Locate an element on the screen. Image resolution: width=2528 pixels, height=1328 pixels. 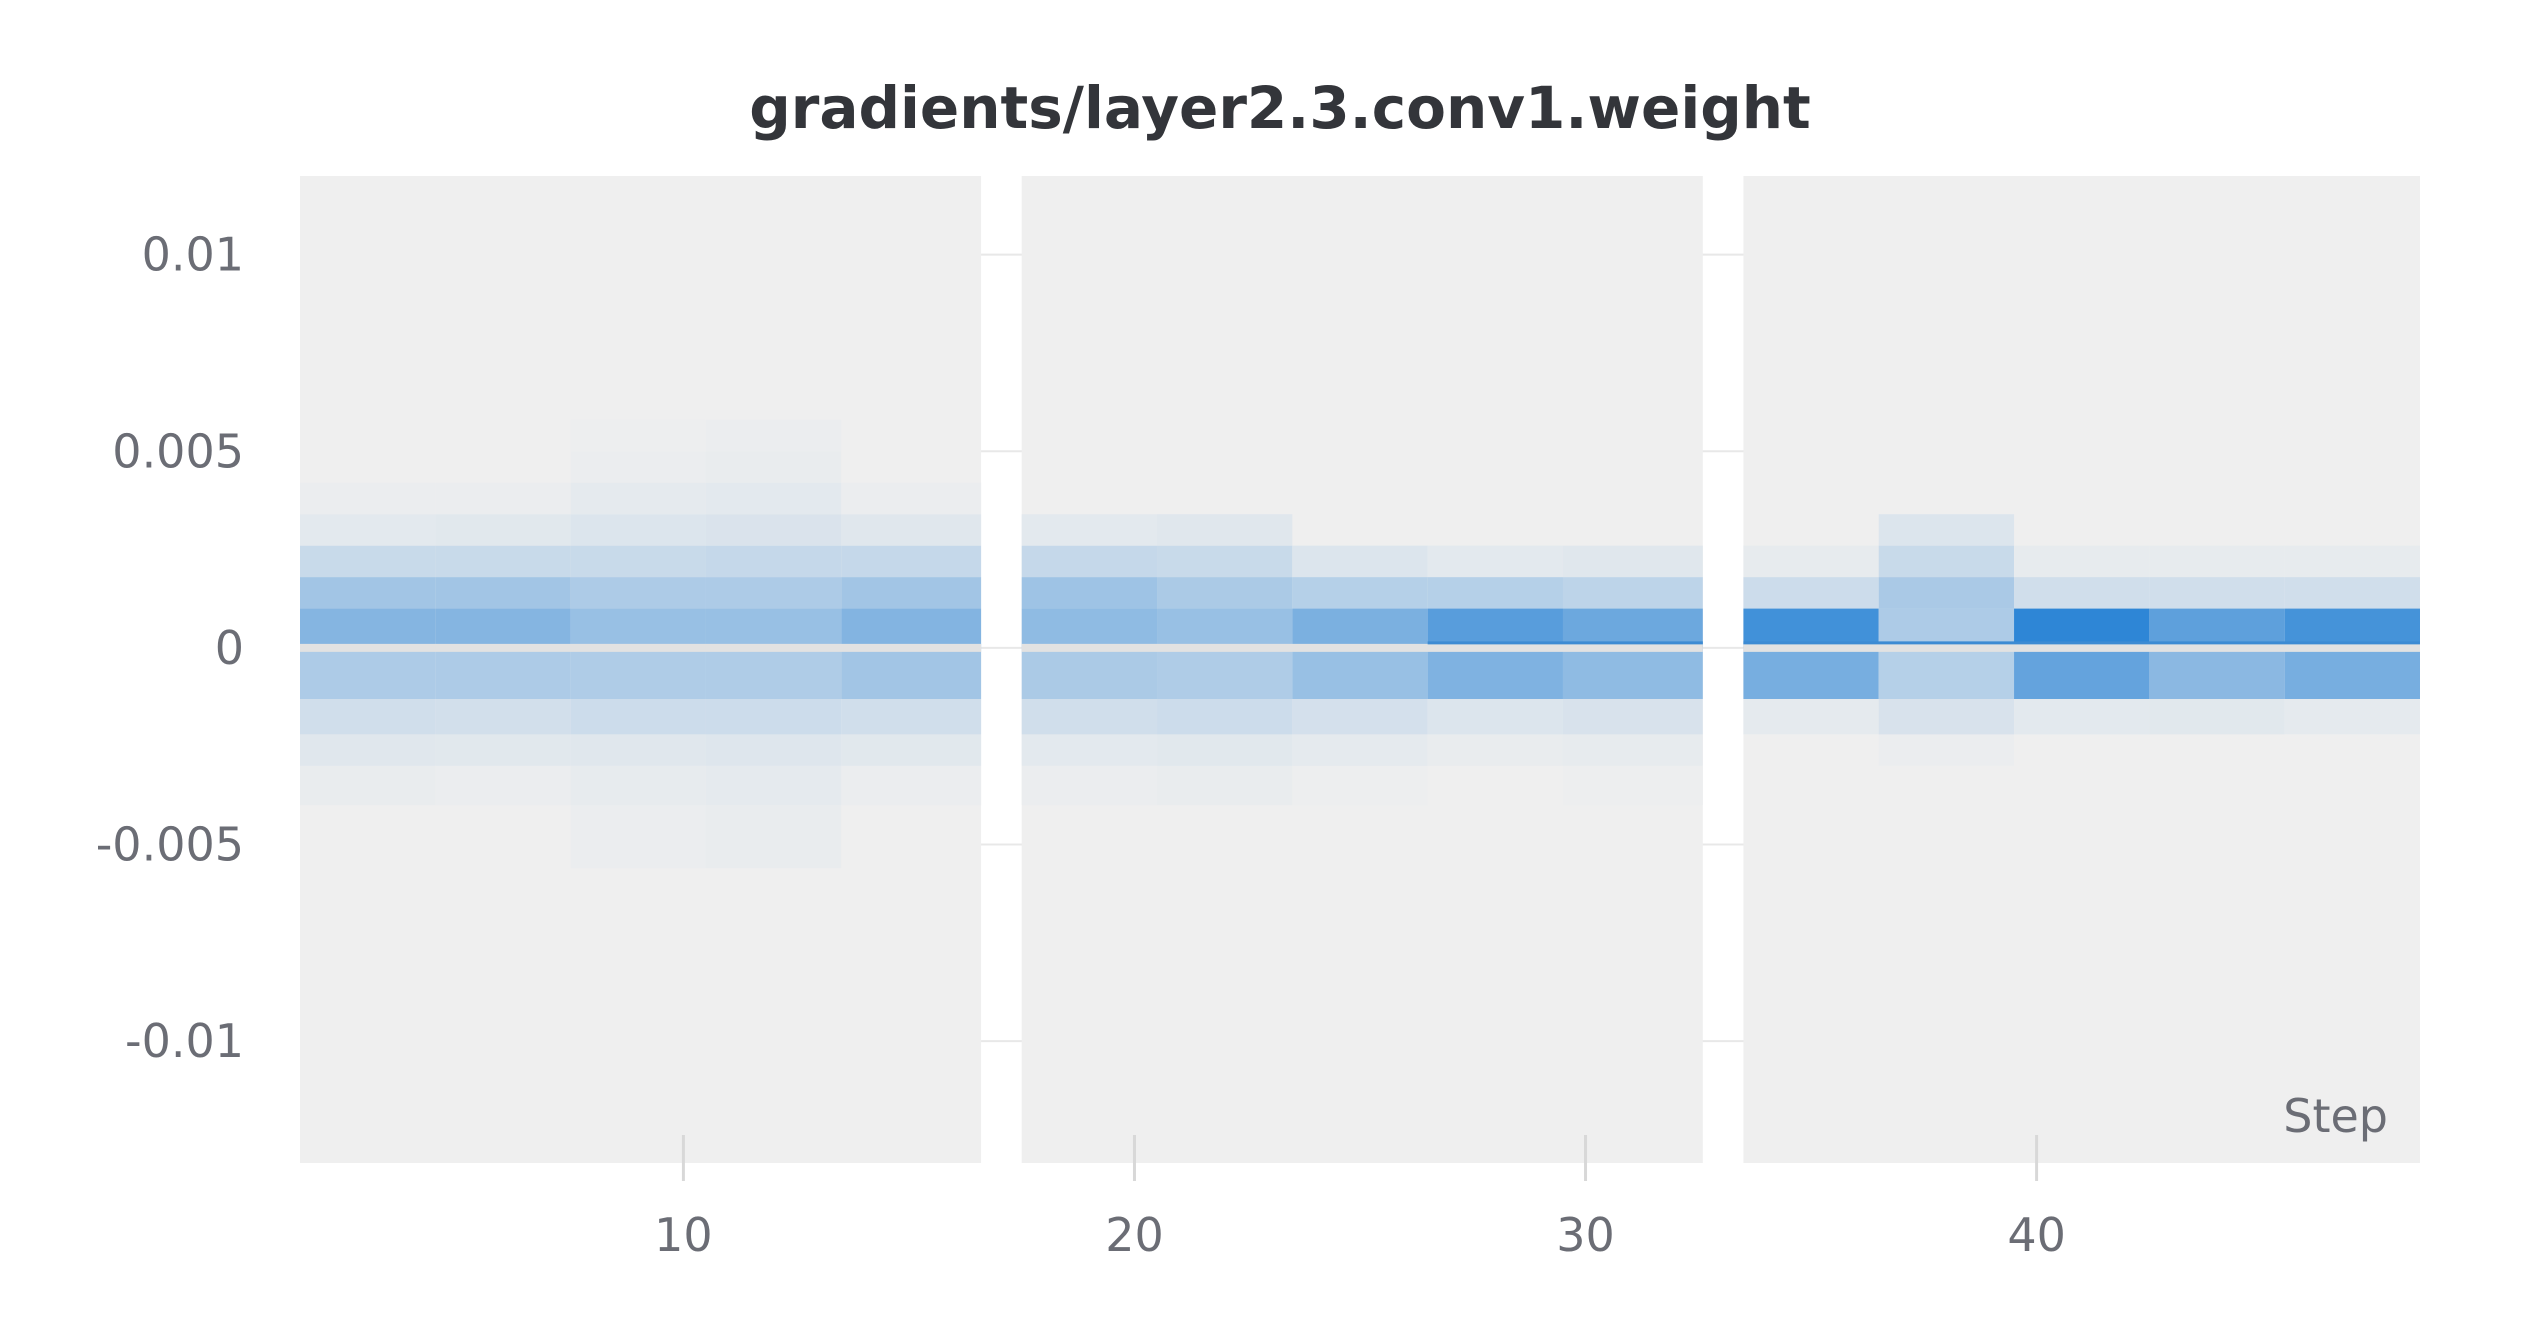
heatmap-cell-col2-bin5 is located at coordinates (503, 673).